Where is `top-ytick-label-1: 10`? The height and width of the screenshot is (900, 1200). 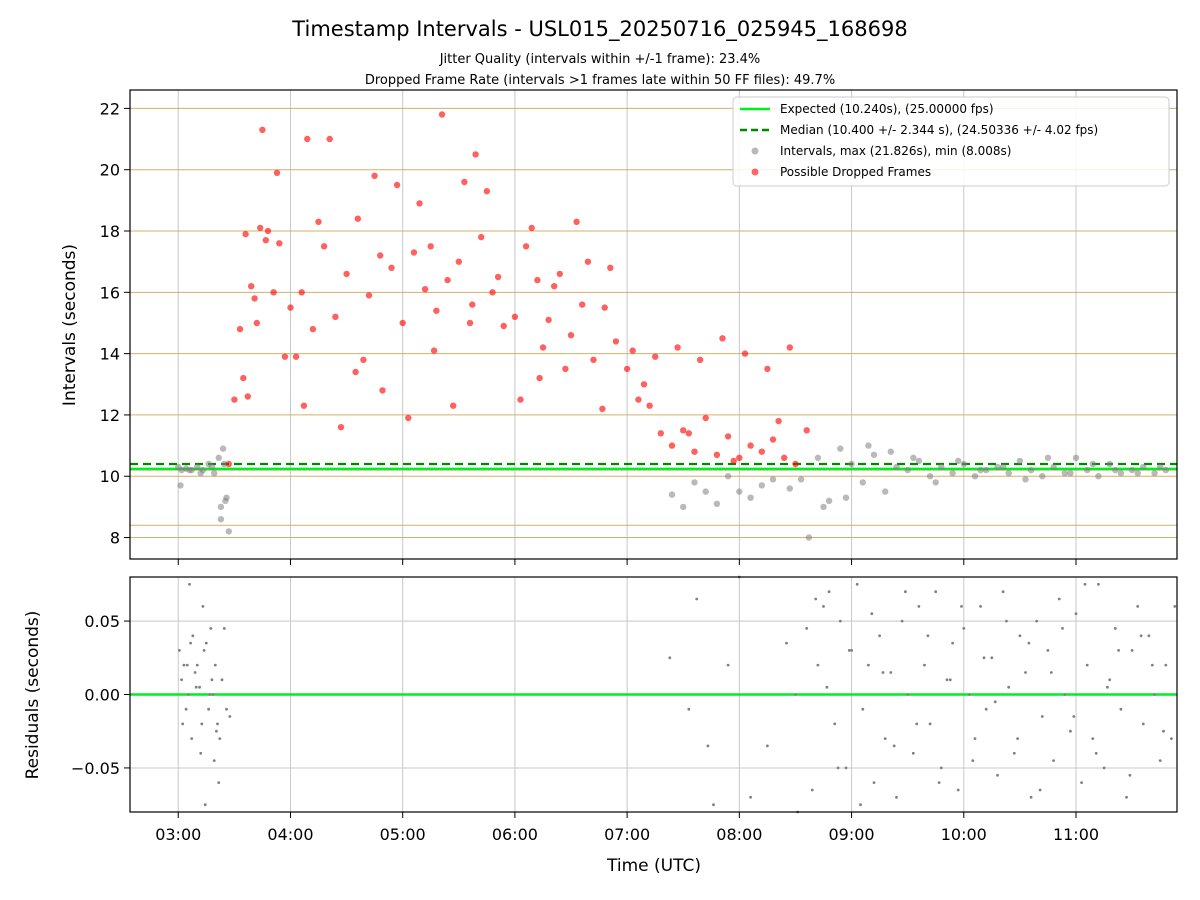 top-ytick-label-1: 10 is located at coordinates (110, 476).